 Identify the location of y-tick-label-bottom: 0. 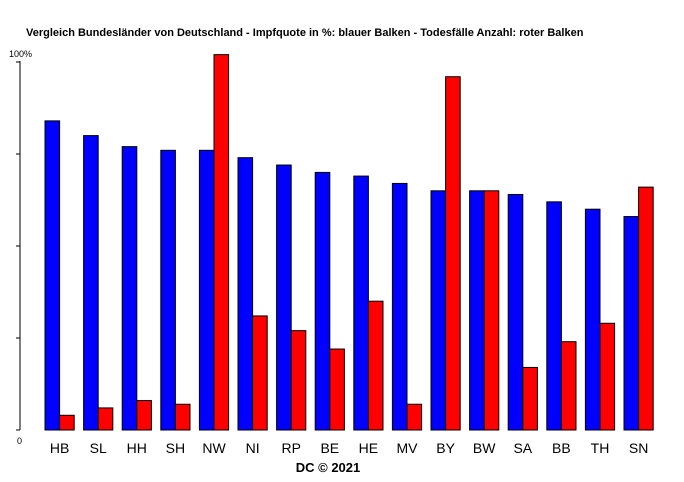
(19, 441).